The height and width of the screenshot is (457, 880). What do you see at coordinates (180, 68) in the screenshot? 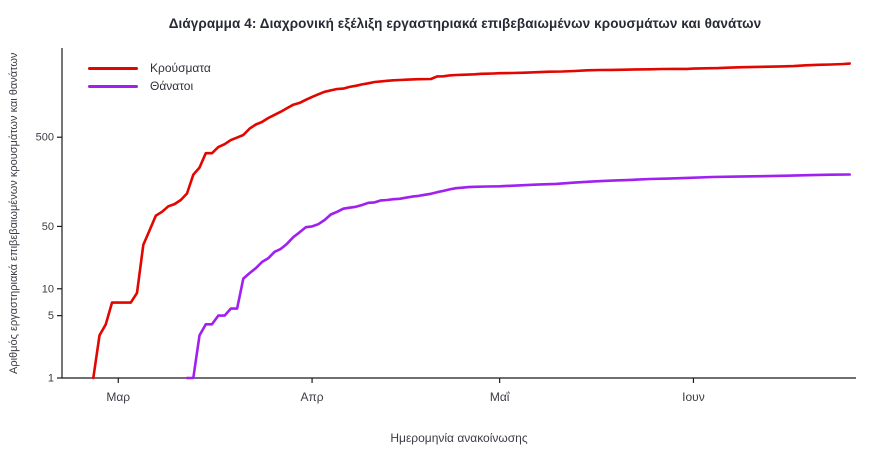
I see `legend-label-cases: Κρούσματα` at bounding box center [180, 68].